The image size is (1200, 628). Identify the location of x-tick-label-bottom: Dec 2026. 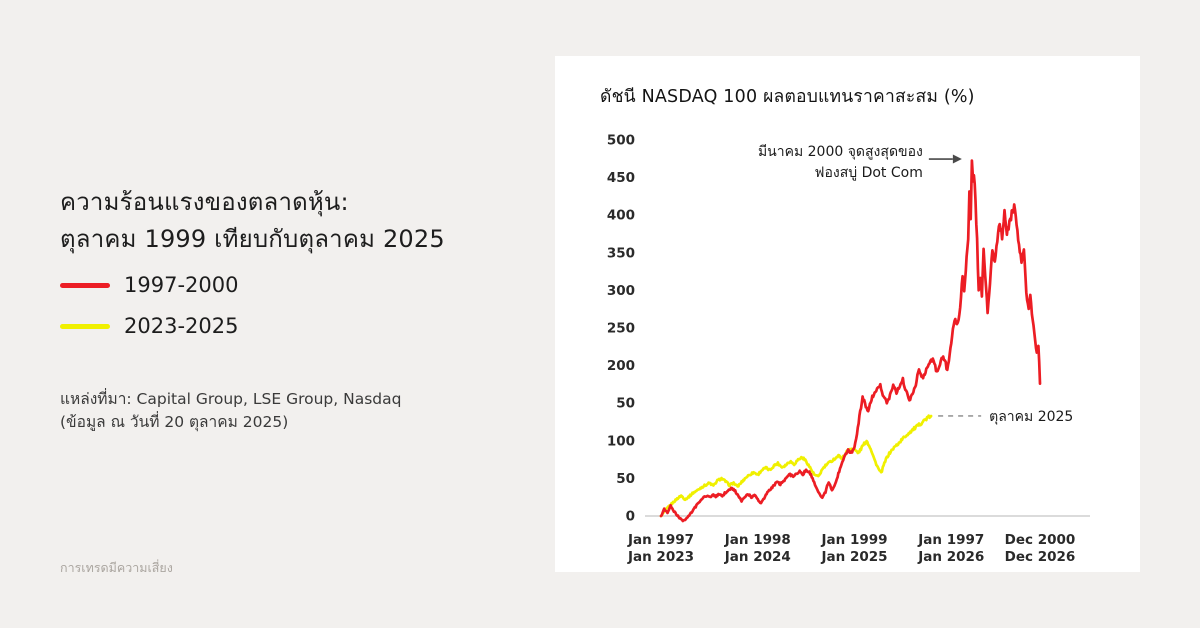
(1040, 557).